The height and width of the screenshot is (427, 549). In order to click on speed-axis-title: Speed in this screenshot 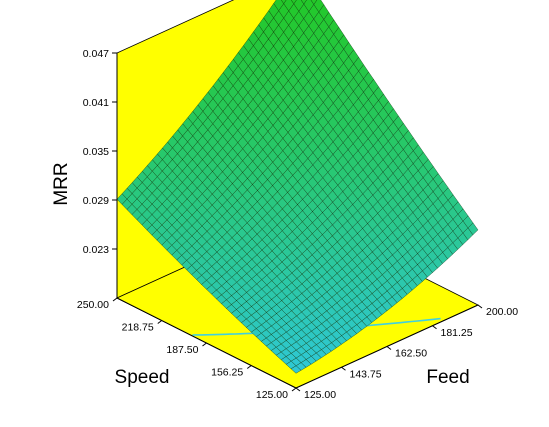, I will do `click(142, 377)`.